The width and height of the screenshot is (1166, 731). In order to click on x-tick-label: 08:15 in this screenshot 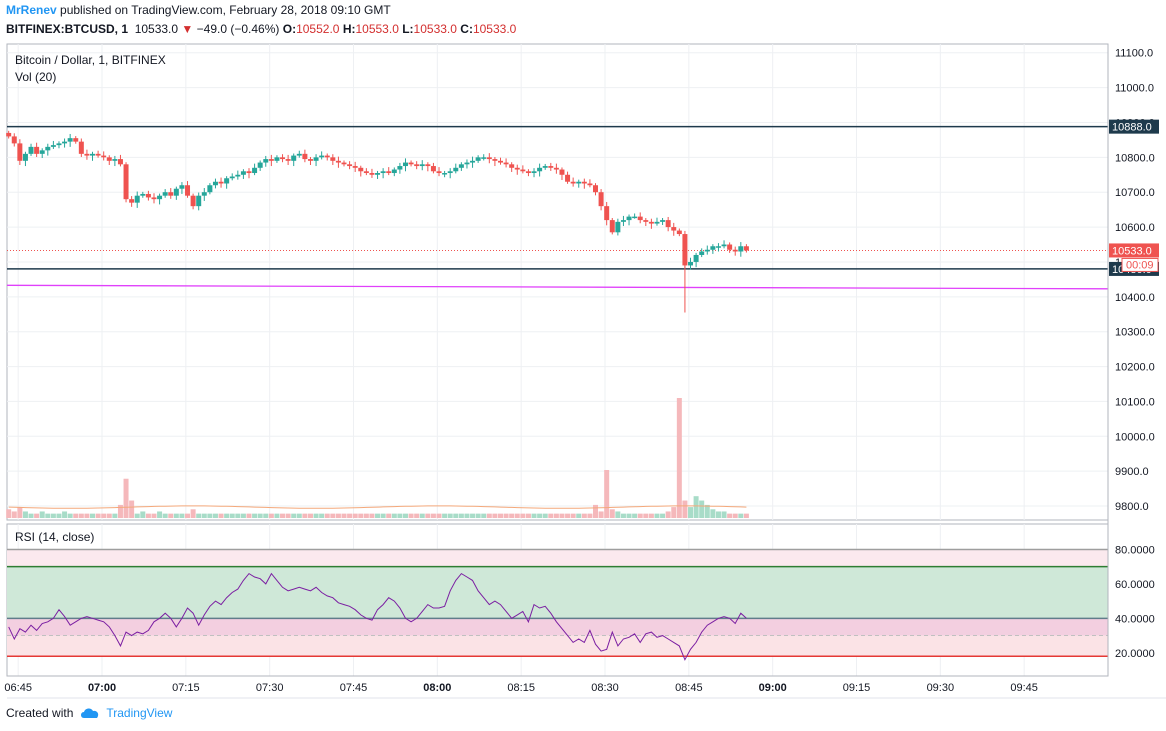, I will do `click(521, 688)`.